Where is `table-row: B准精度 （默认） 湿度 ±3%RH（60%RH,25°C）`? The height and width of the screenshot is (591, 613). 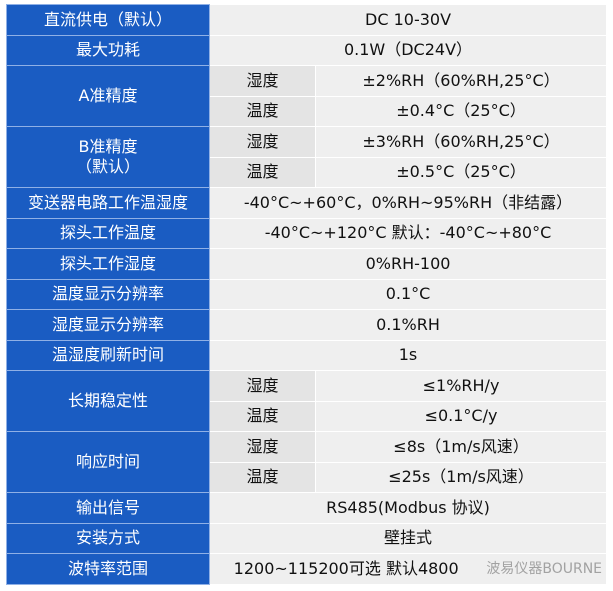 table-row: B准精度 （默认） 湿度 ±3%RH（60%RH,25°C） is located at coordinates (307, 157).